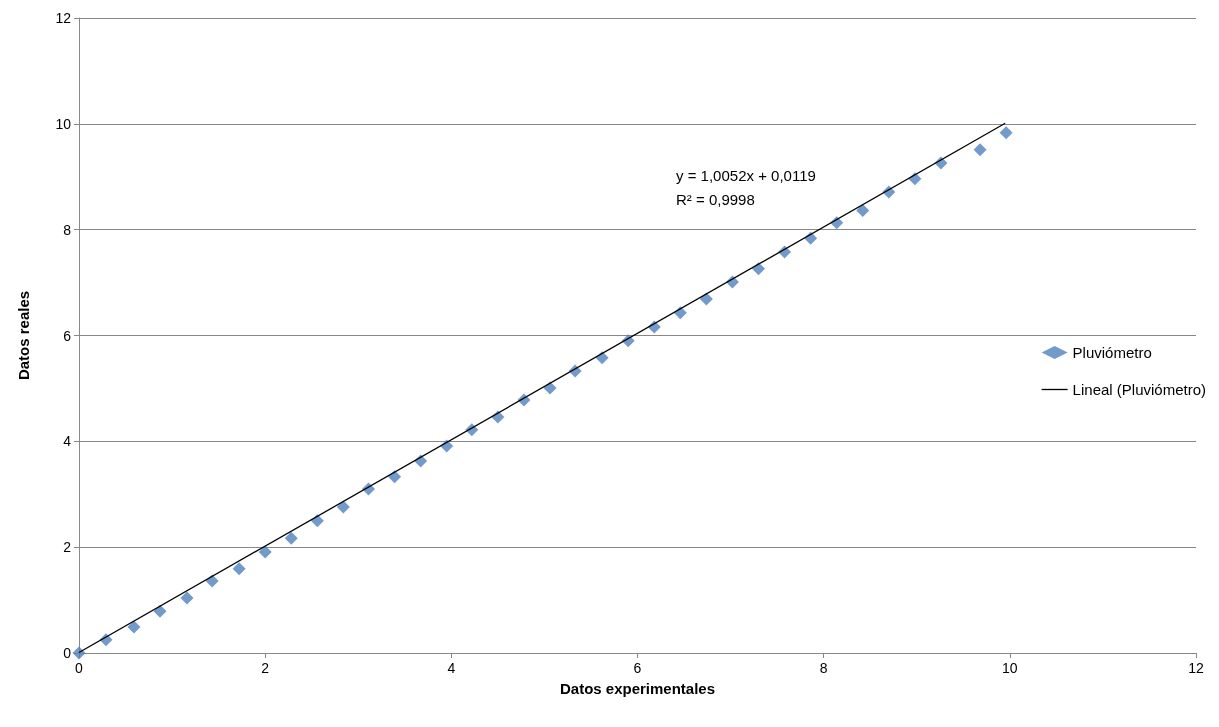  Describe the element at coordinates (746, 175) in the screenshot. I see `annotation: y = 1,0052x + 0,0119` at that location.